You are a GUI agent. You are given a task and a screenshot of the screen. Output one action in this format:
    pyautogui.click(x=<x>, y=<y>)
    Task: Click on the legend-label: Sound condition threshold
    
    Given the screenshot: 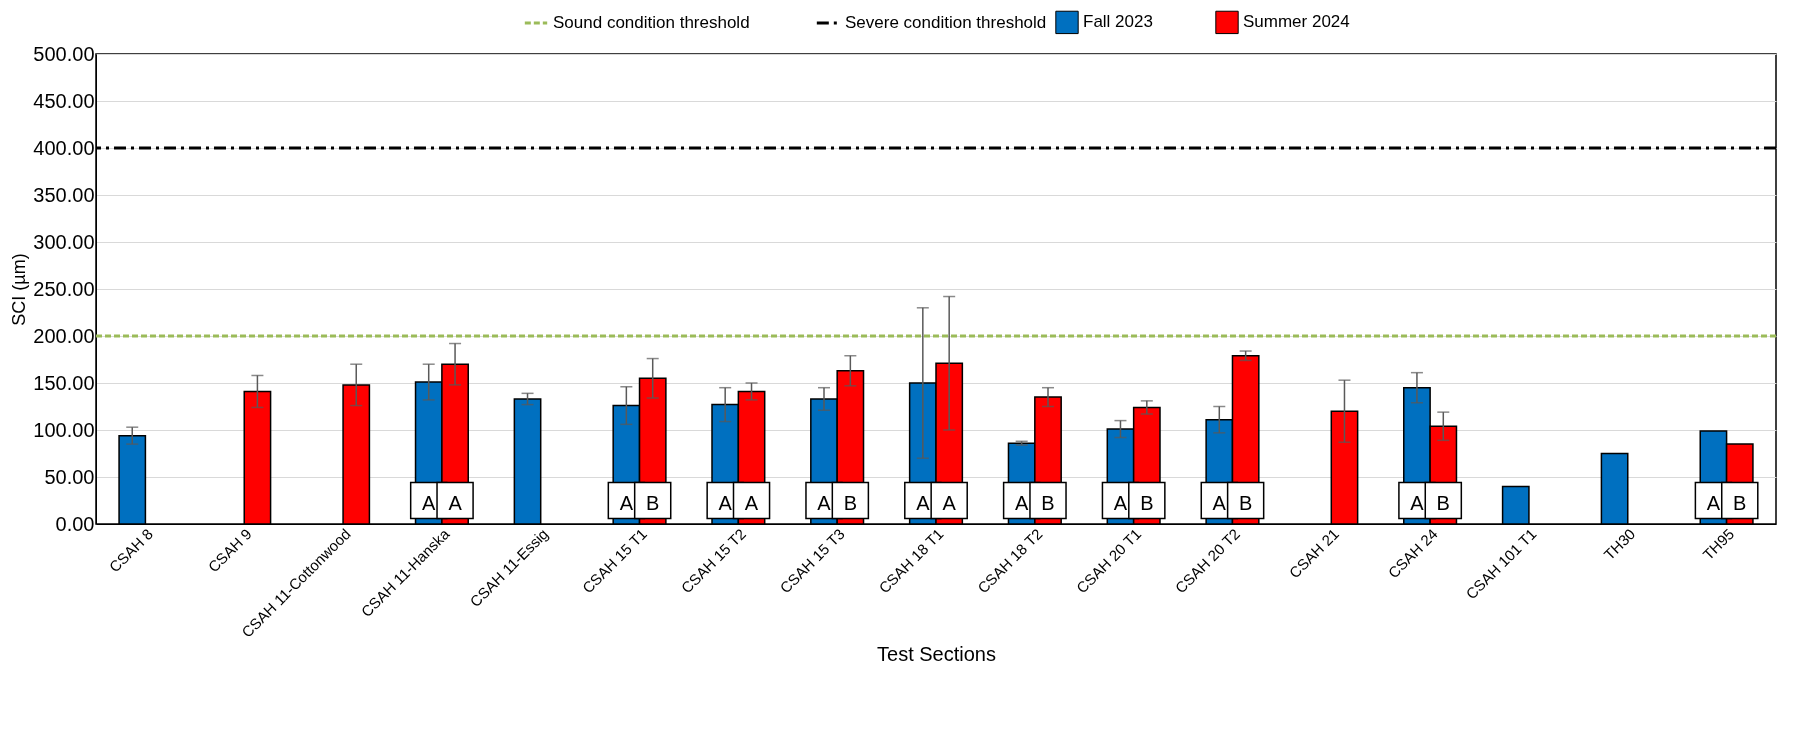 What is the action you would take?
    pyautogui.click(x=651, y=22)
    